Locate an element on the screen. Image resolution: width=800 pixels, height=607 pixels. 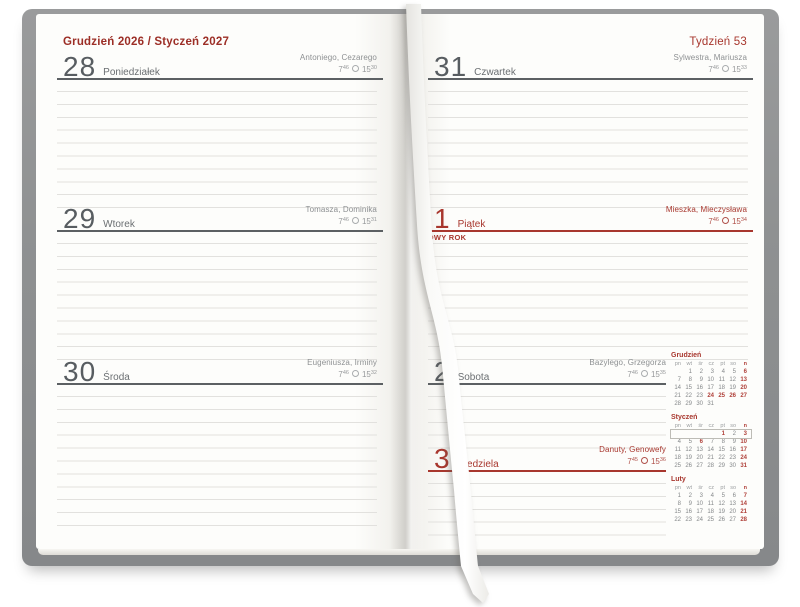
mini-calendar-week: 14 15 16 17 18 19 20 is located at coordinates (711, 388).